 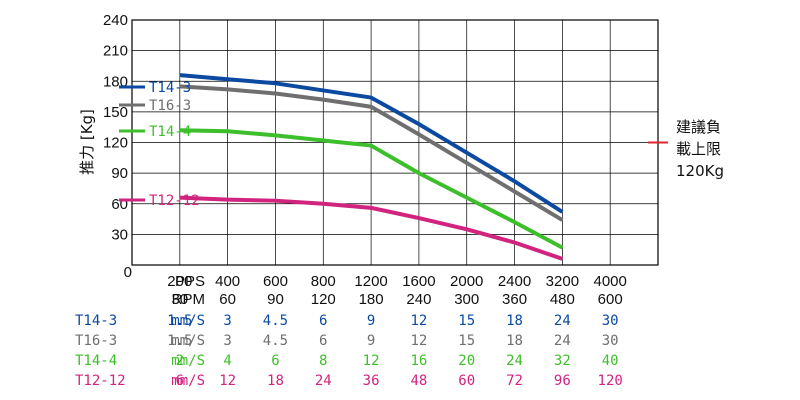 What do you see at coordinates (418, 281) in the screenshot?
I see `pps-tick-label: 1600` at bounding box center [418, 281].